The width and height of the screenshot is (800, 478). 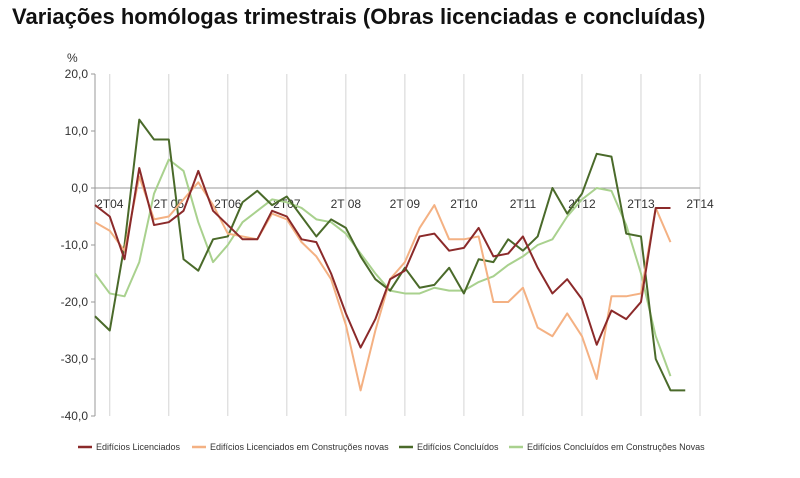 I want to click on y-tick-label: -40,0, so click(x=75, y=416).